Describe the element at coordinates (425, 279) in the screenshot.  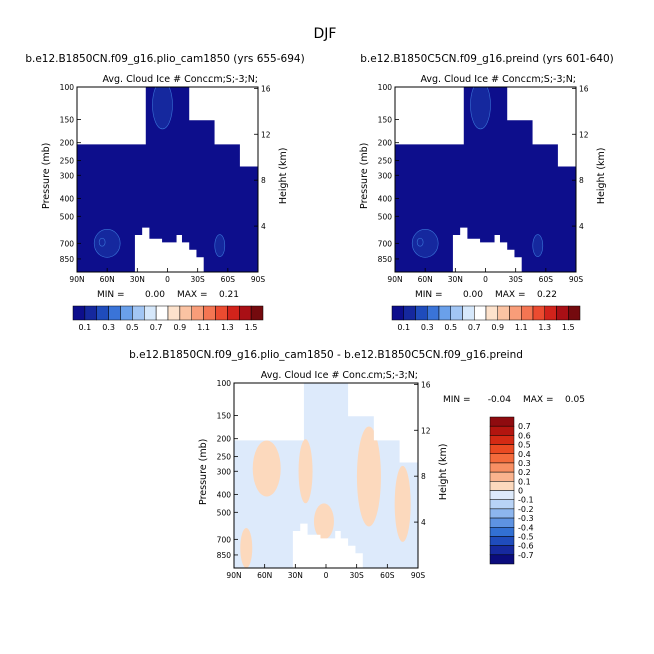
I see `x-tick-label: 60N` at that location.